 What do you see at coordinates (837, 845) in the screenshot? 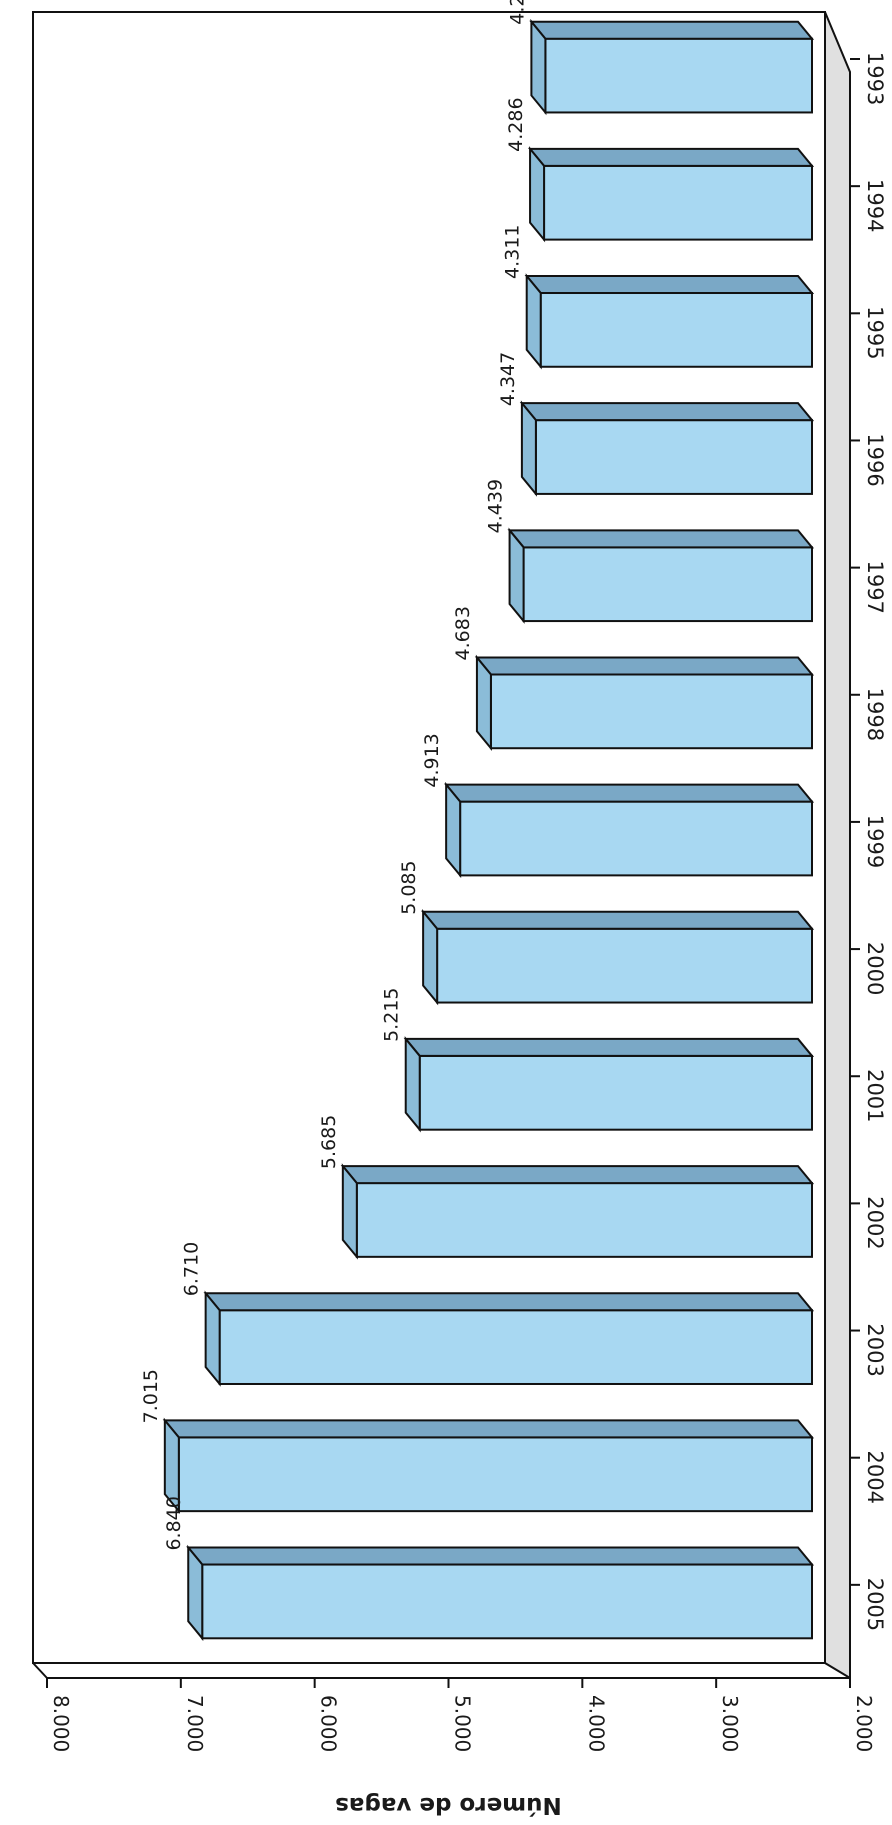
I see `floor` at bounding box center [837, 845].